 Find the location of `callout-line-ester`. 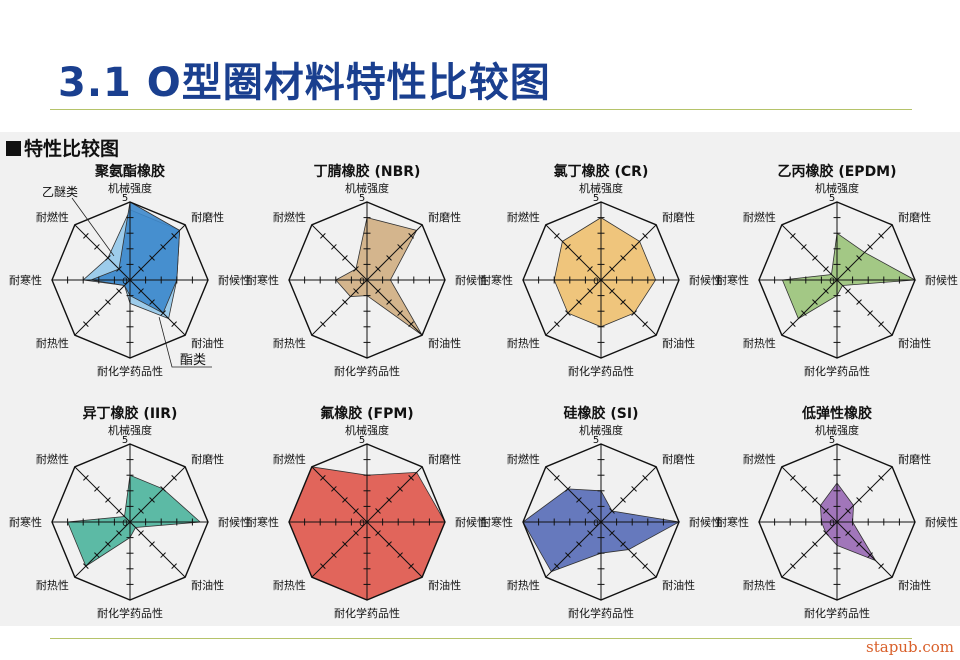

callout-line-ester is located at coordinates (185, 342).